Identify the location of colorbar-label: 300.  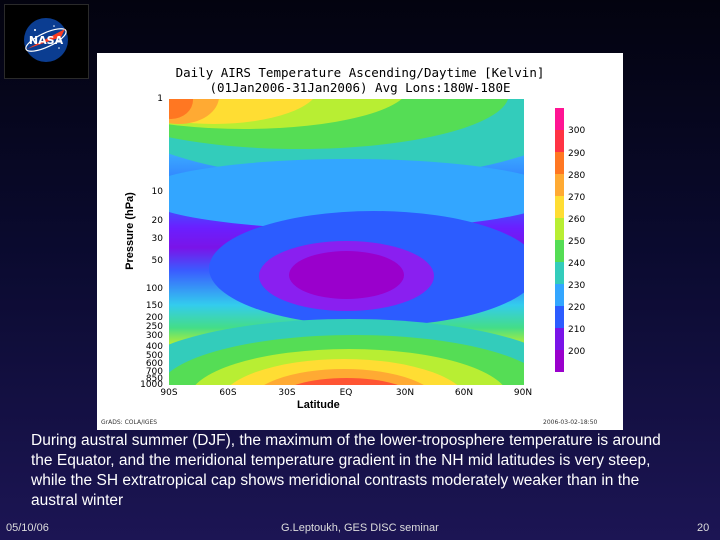
(577, 131).